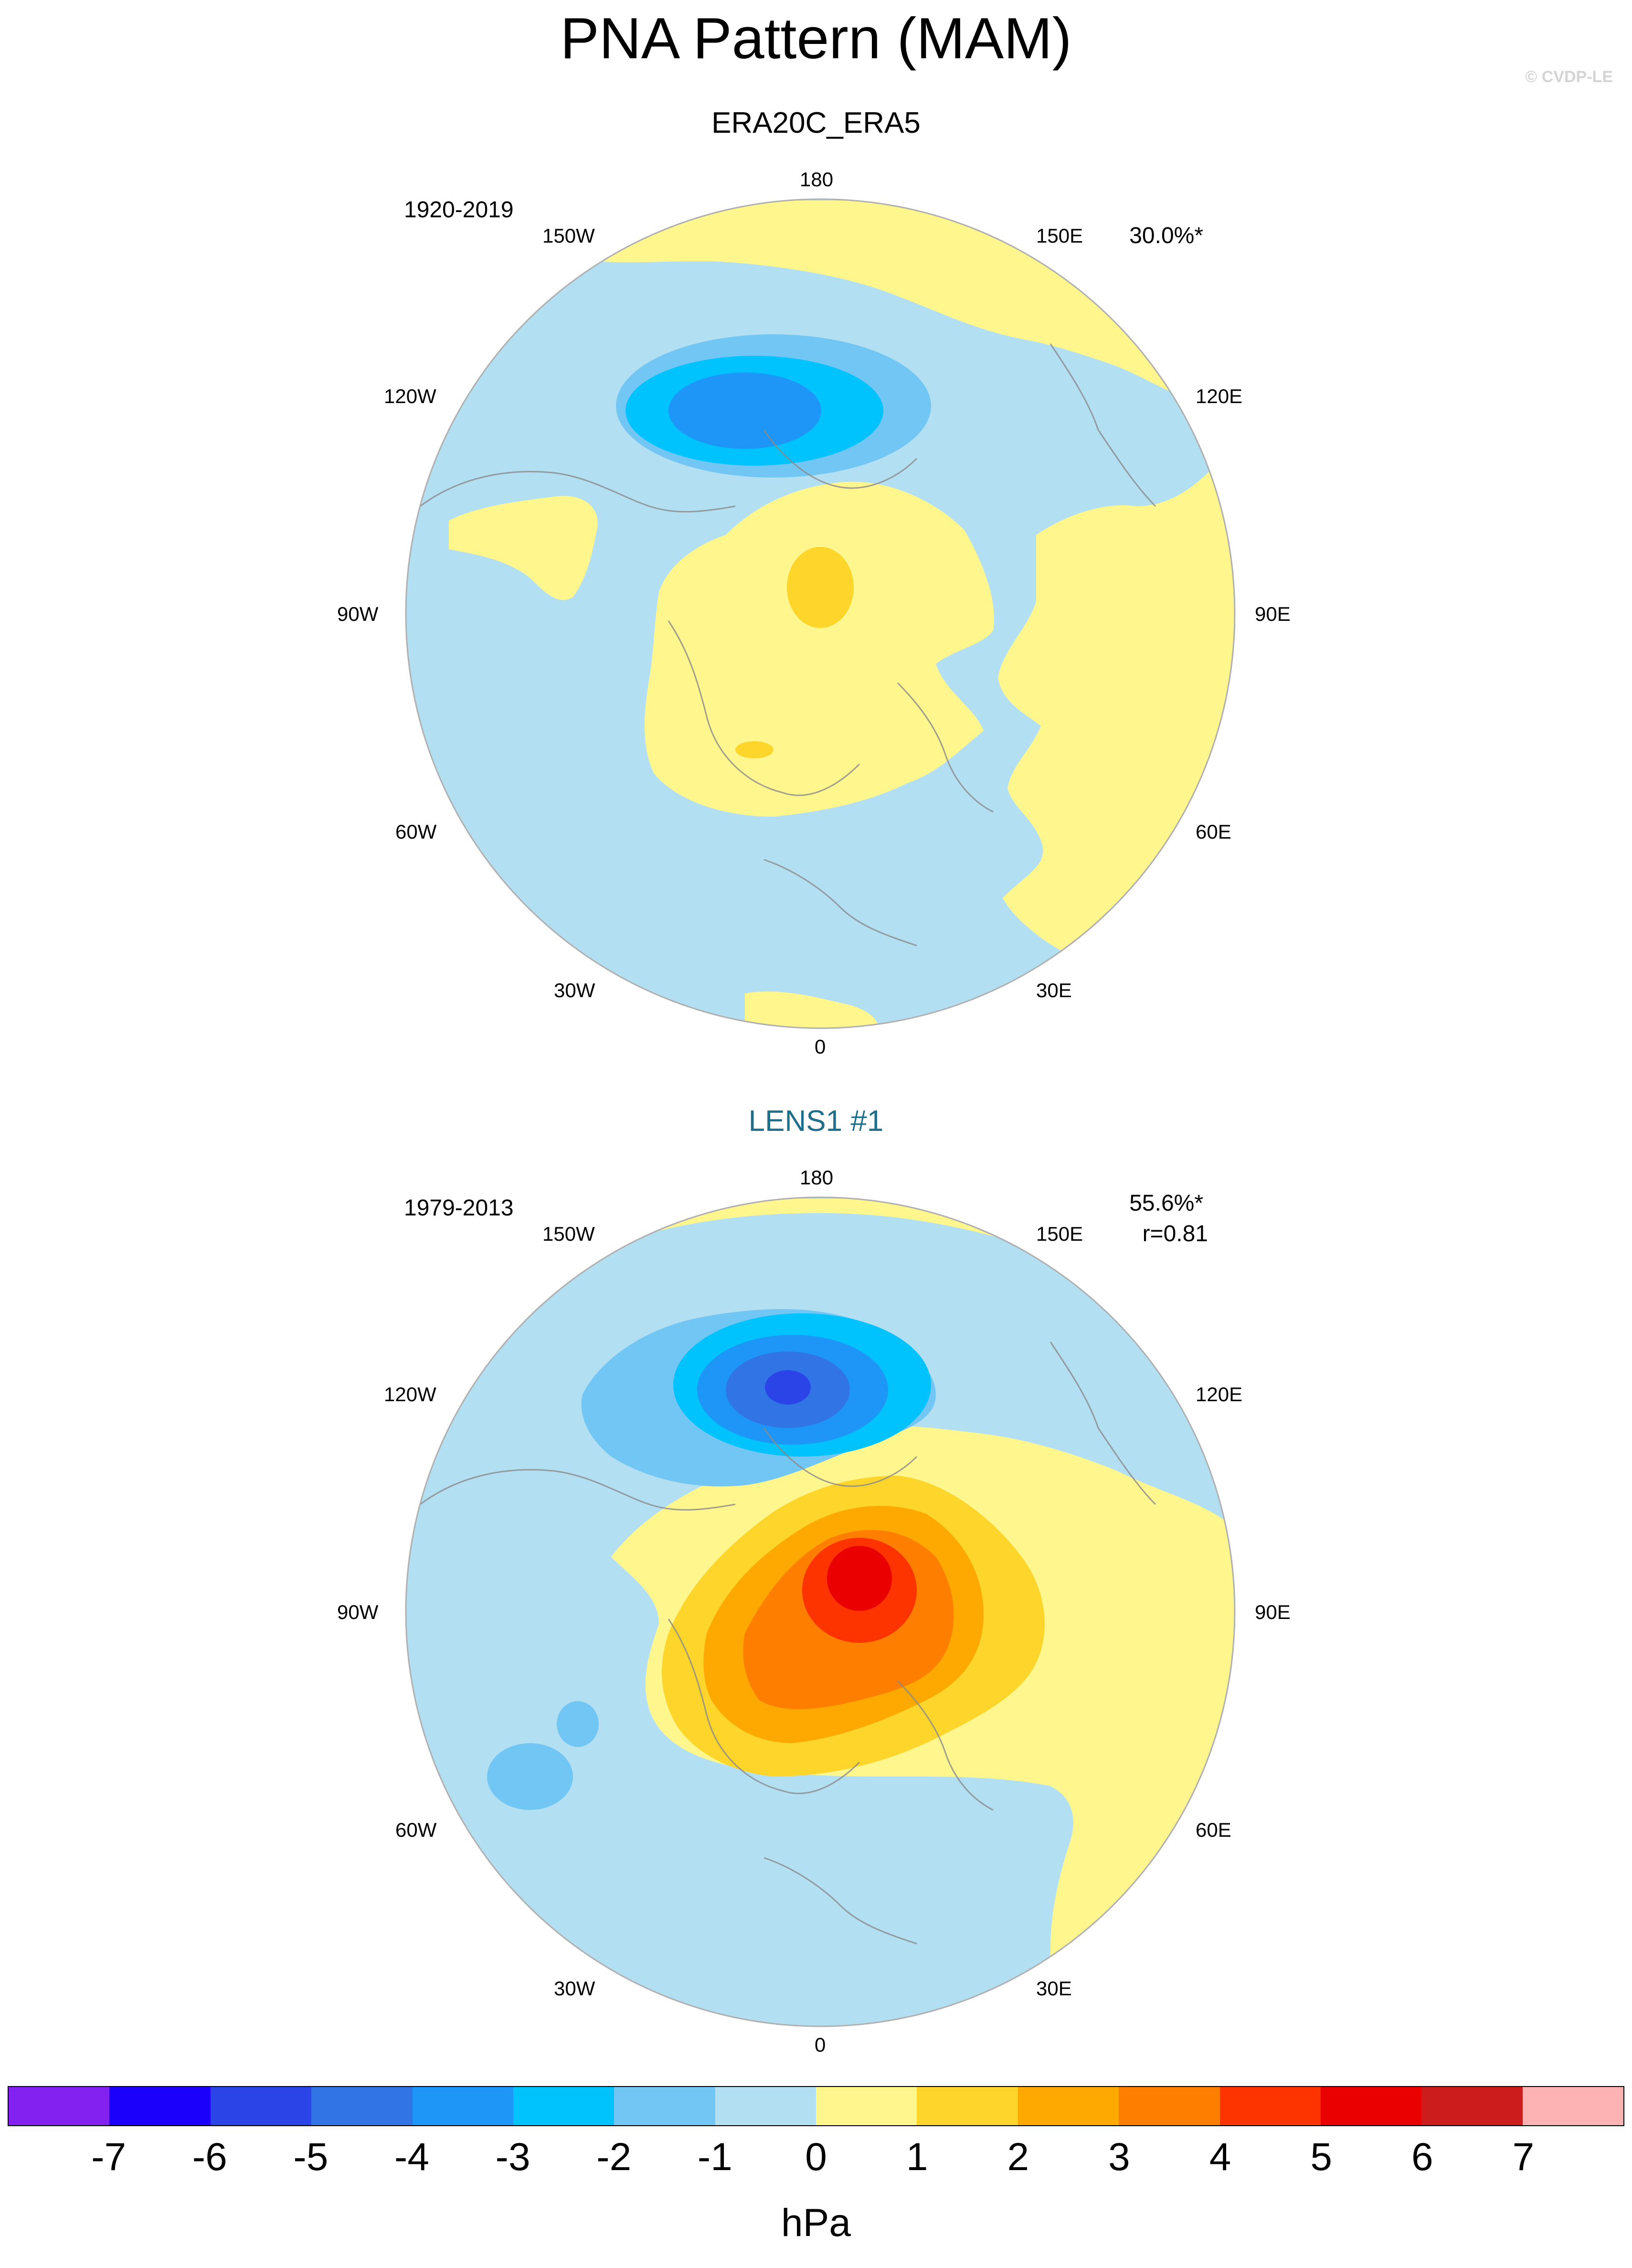 The image size is (1632, 2268). What do you see at coordinates (816, 2223) in the screenshot?
I see `colorbar-unit: hPa` at bounding box center [816, 2223].